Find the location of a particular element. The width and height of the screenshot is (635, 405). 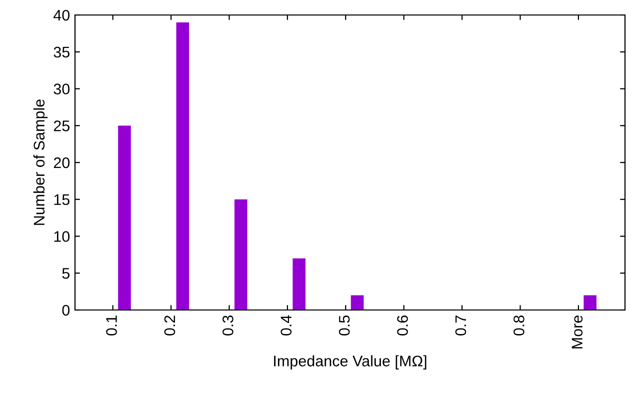

x-tick-label: 0.4 is located at coordinates (286, 325).